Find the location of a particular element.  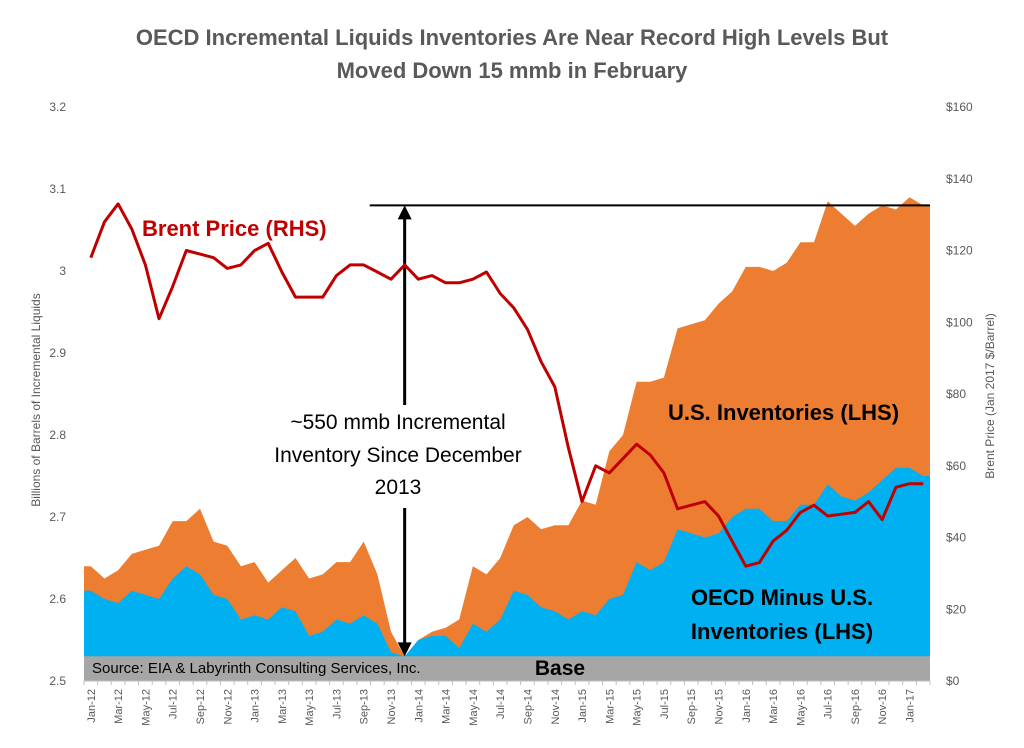

x-tick-label: Jan-14 is located at coordinates (419, 706).